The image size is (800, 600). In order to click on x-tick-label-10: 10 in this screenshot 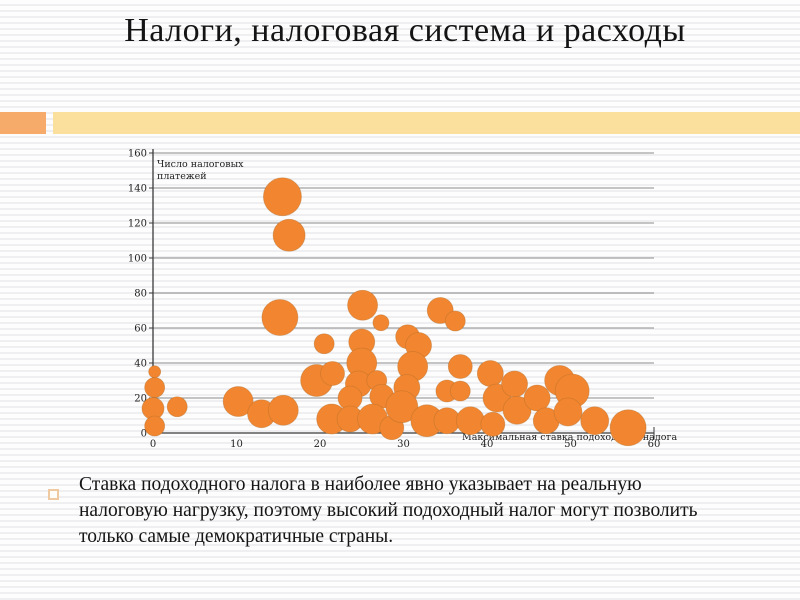, I will do `click(236, 444)`.